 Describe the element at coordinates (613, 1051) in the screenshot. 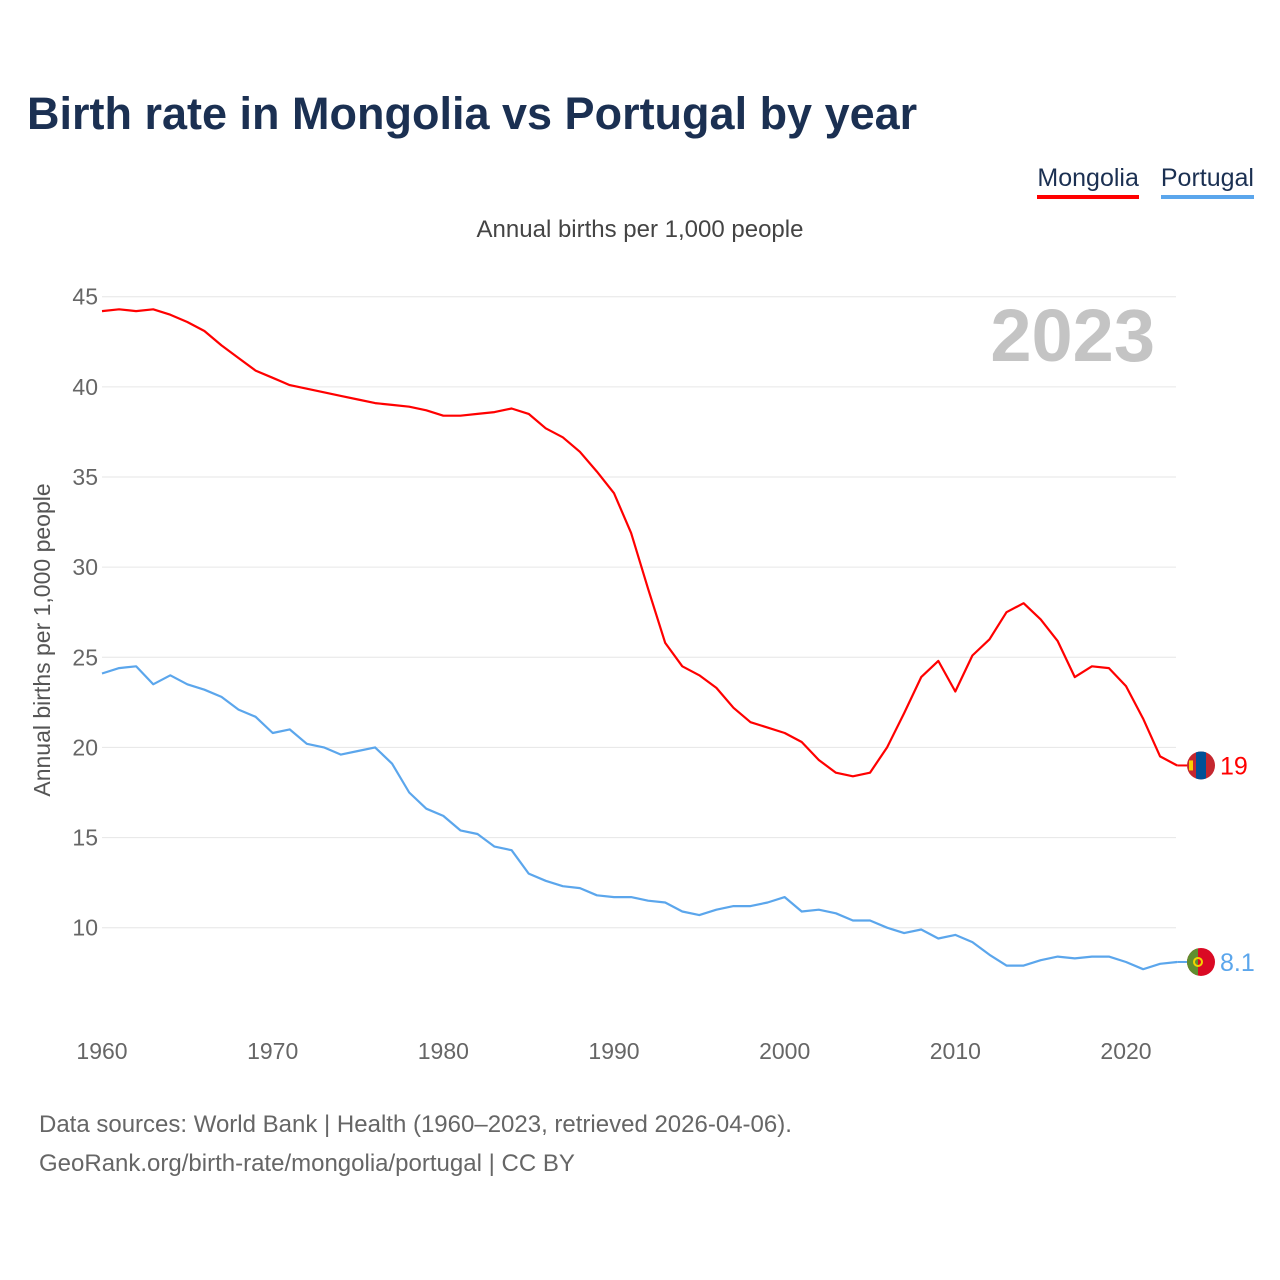

I see `x-tick-label: 1990` at that location.